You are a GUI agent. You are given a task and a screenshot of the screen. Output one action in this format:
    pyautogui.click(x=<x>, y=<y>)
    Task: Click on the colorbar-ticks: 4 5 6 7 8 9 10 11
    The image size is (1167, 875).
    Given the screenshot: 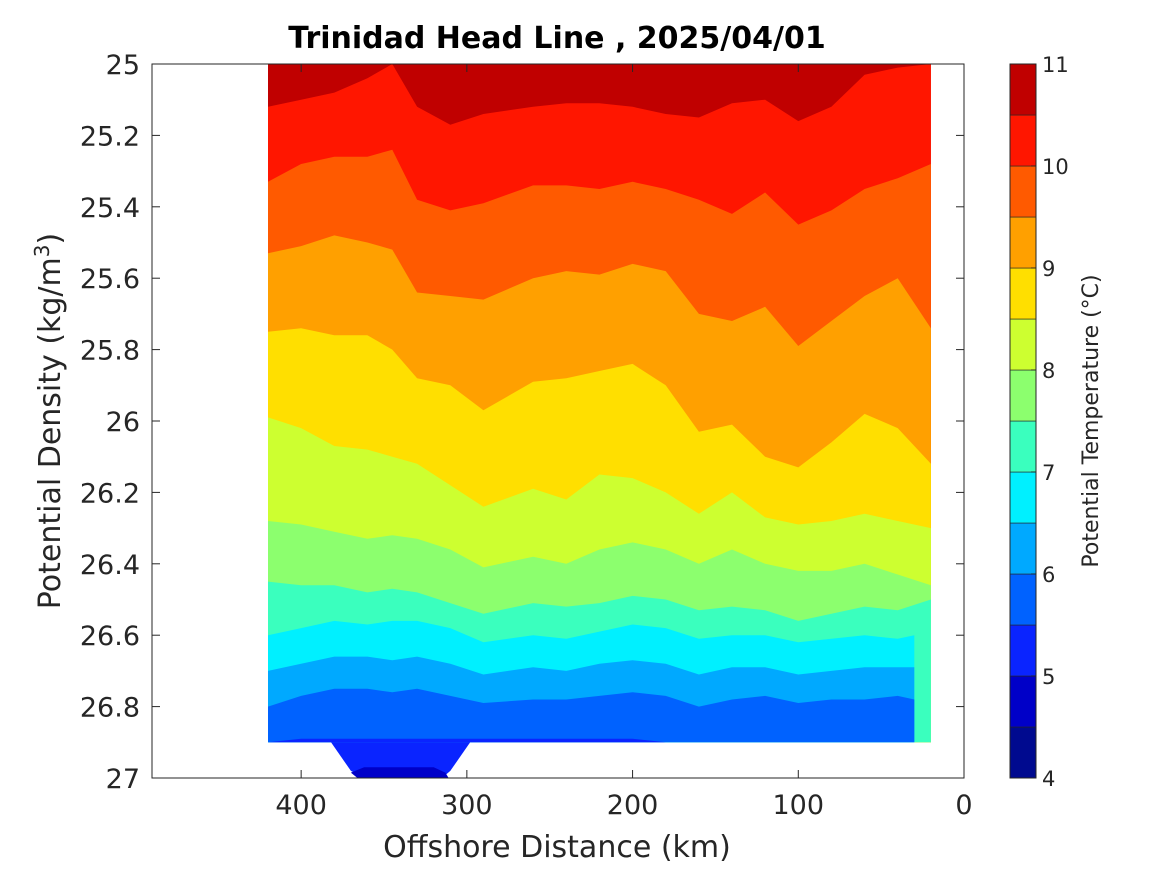 What is the action you would take?
    pyautogui.click(x=1050, y=422)
    